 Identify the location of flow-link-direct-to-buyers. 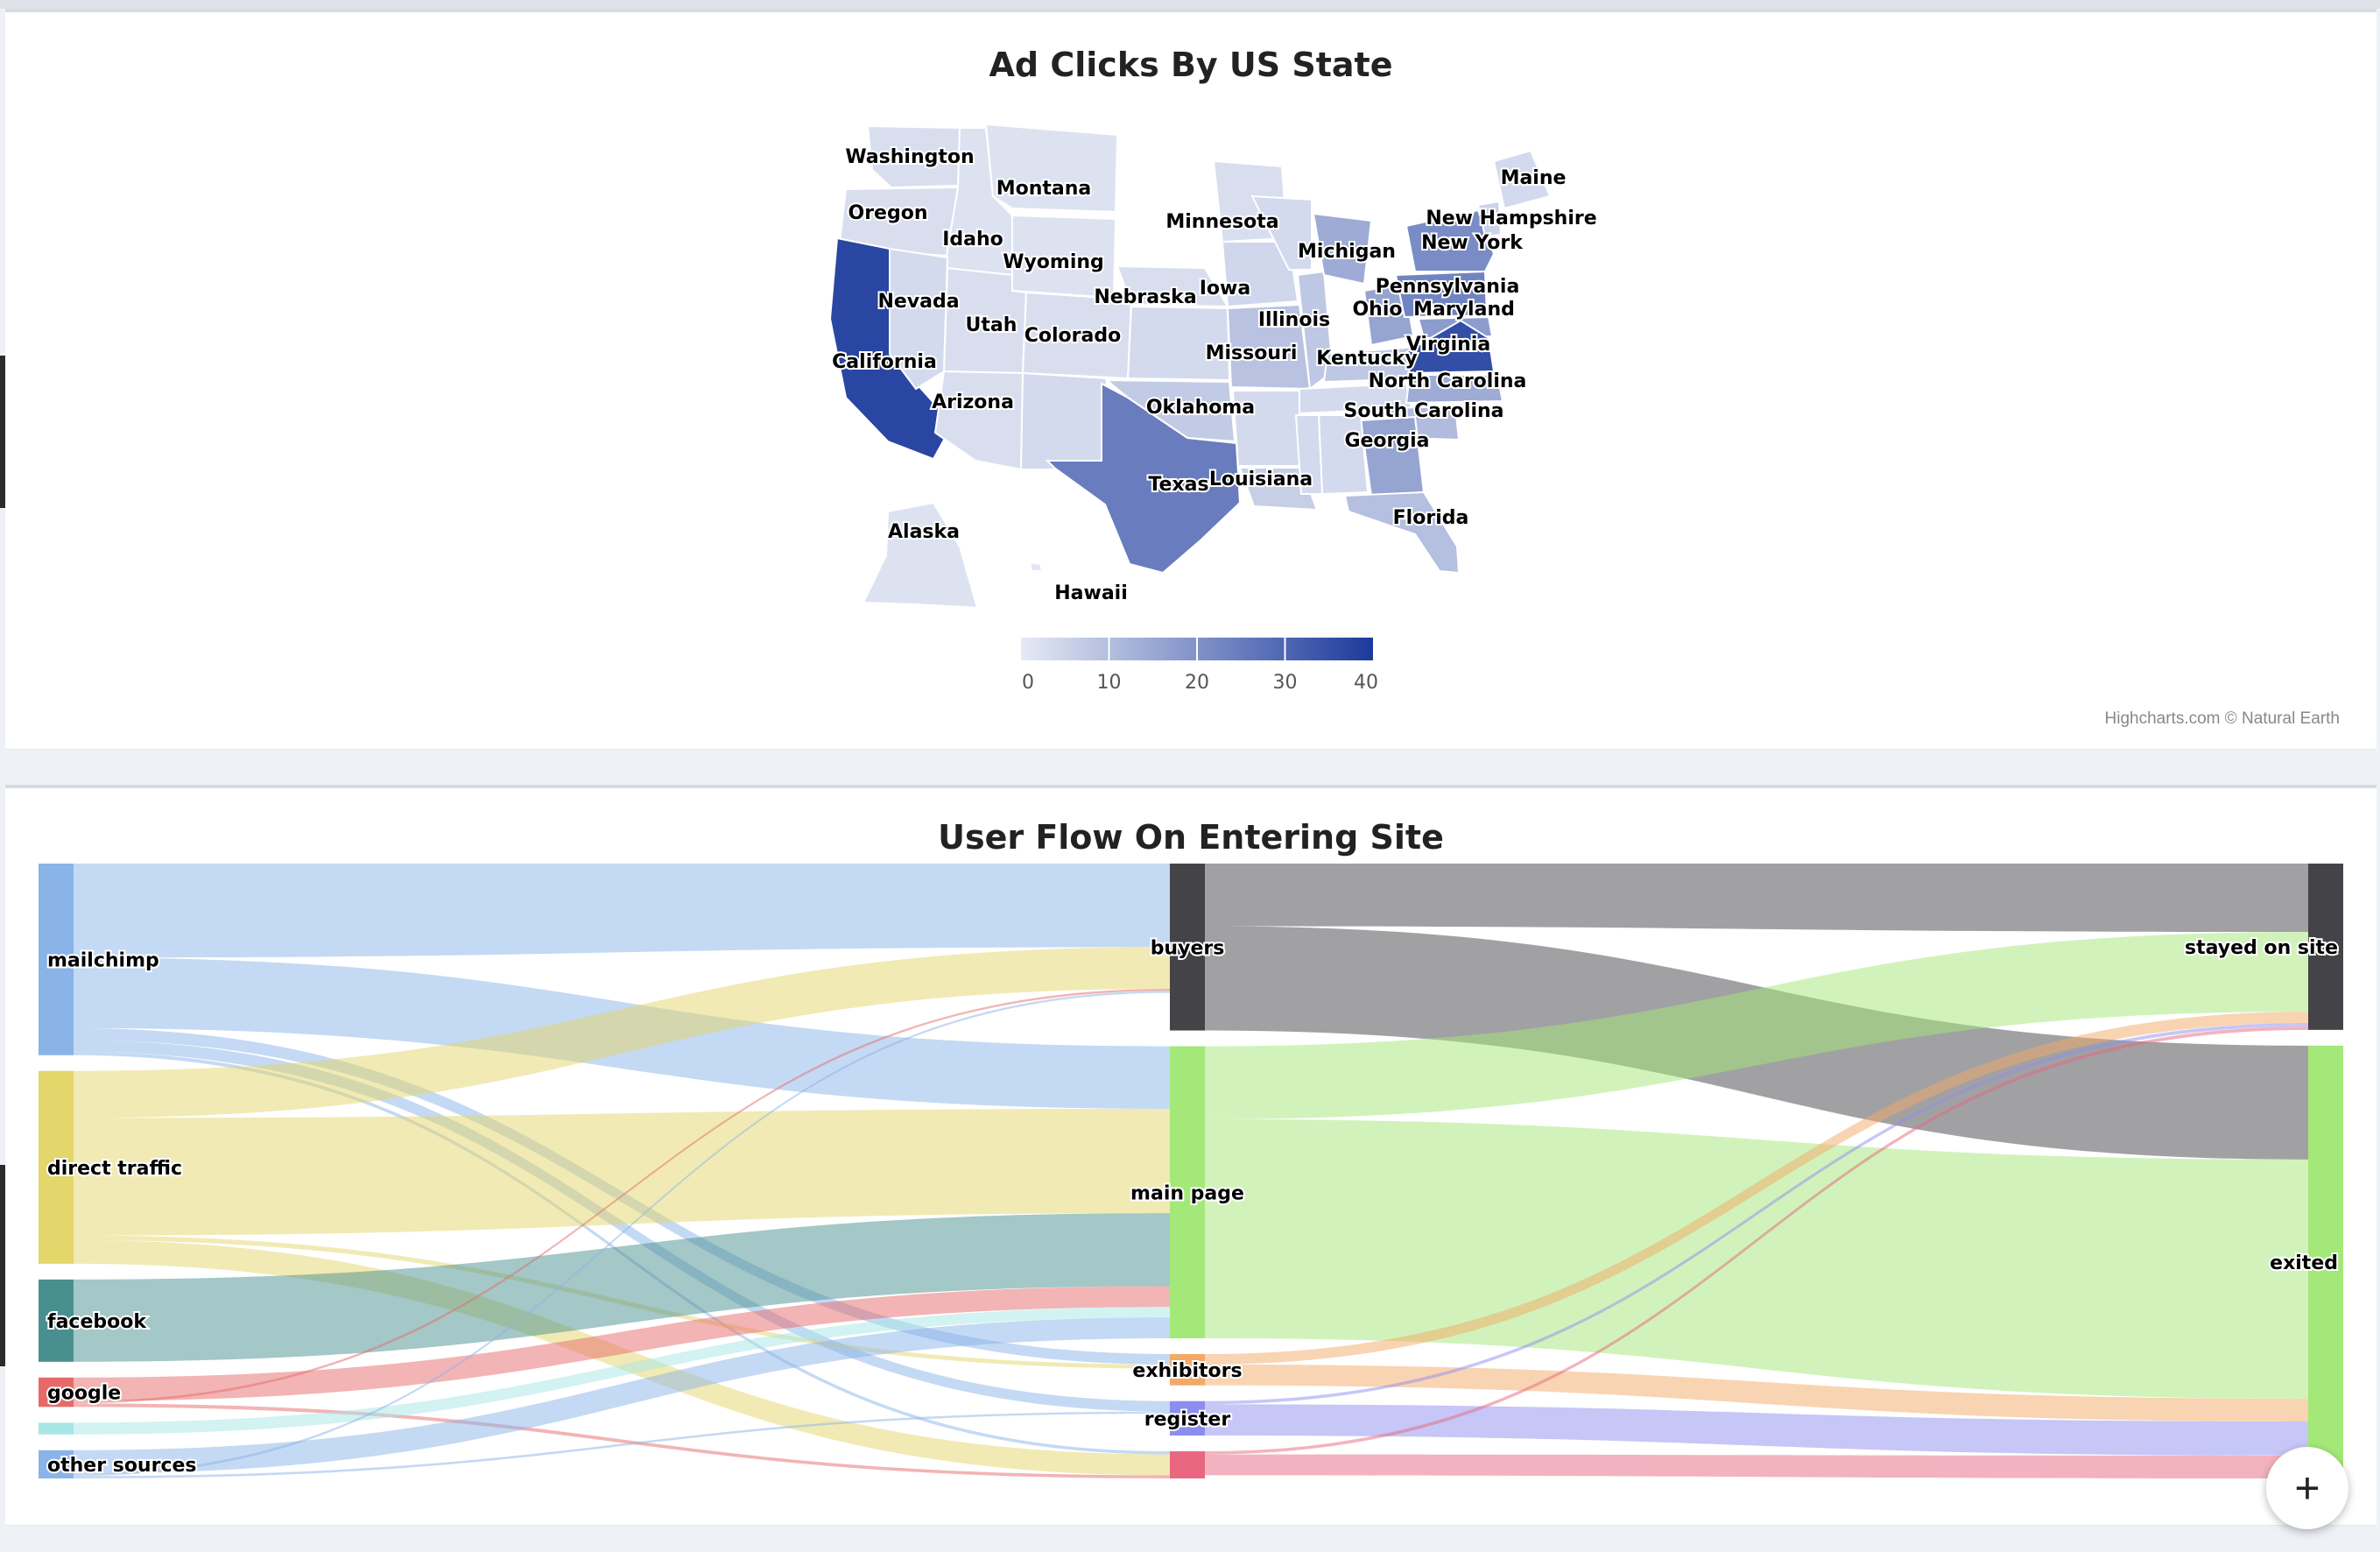
(622, 1032).